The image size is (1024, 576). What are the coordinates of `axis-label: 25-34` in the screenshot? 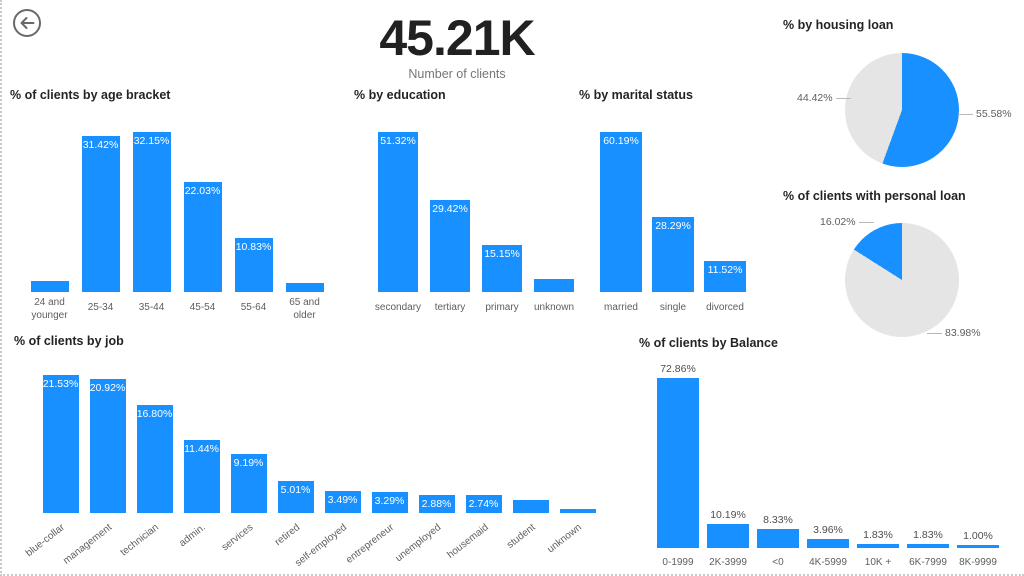 It's located at (100, 307).